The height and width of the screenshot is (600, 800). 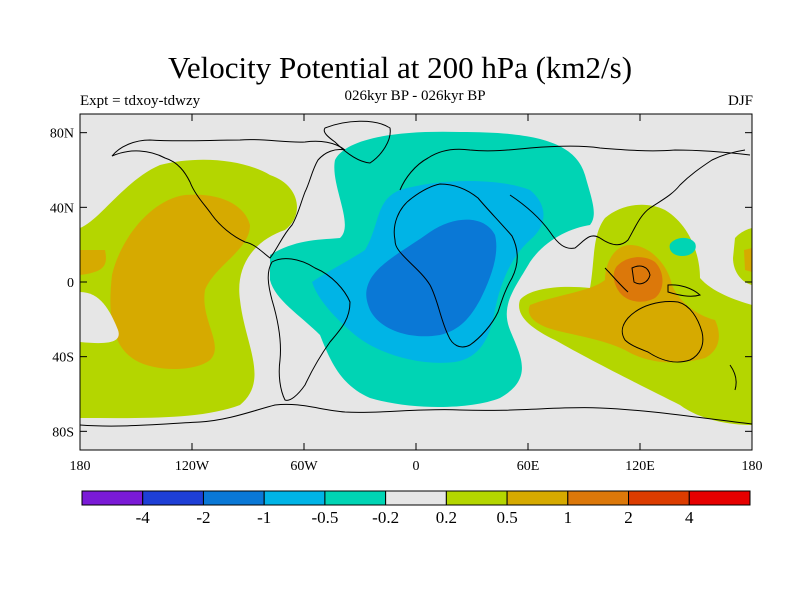 What do you see at coordinates (689, 517) in the screenshot?
I see `colorbar-label: 4` at bounding box center [689, 517].